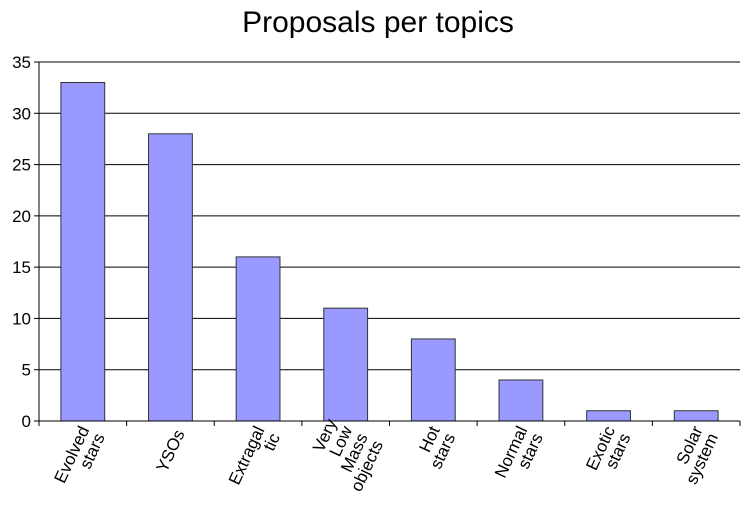 This screenshot has height=517, width=746. Describe the element at coordinates (21, 267) in the screenshot. I see `y-tick-label: 15` at that location.